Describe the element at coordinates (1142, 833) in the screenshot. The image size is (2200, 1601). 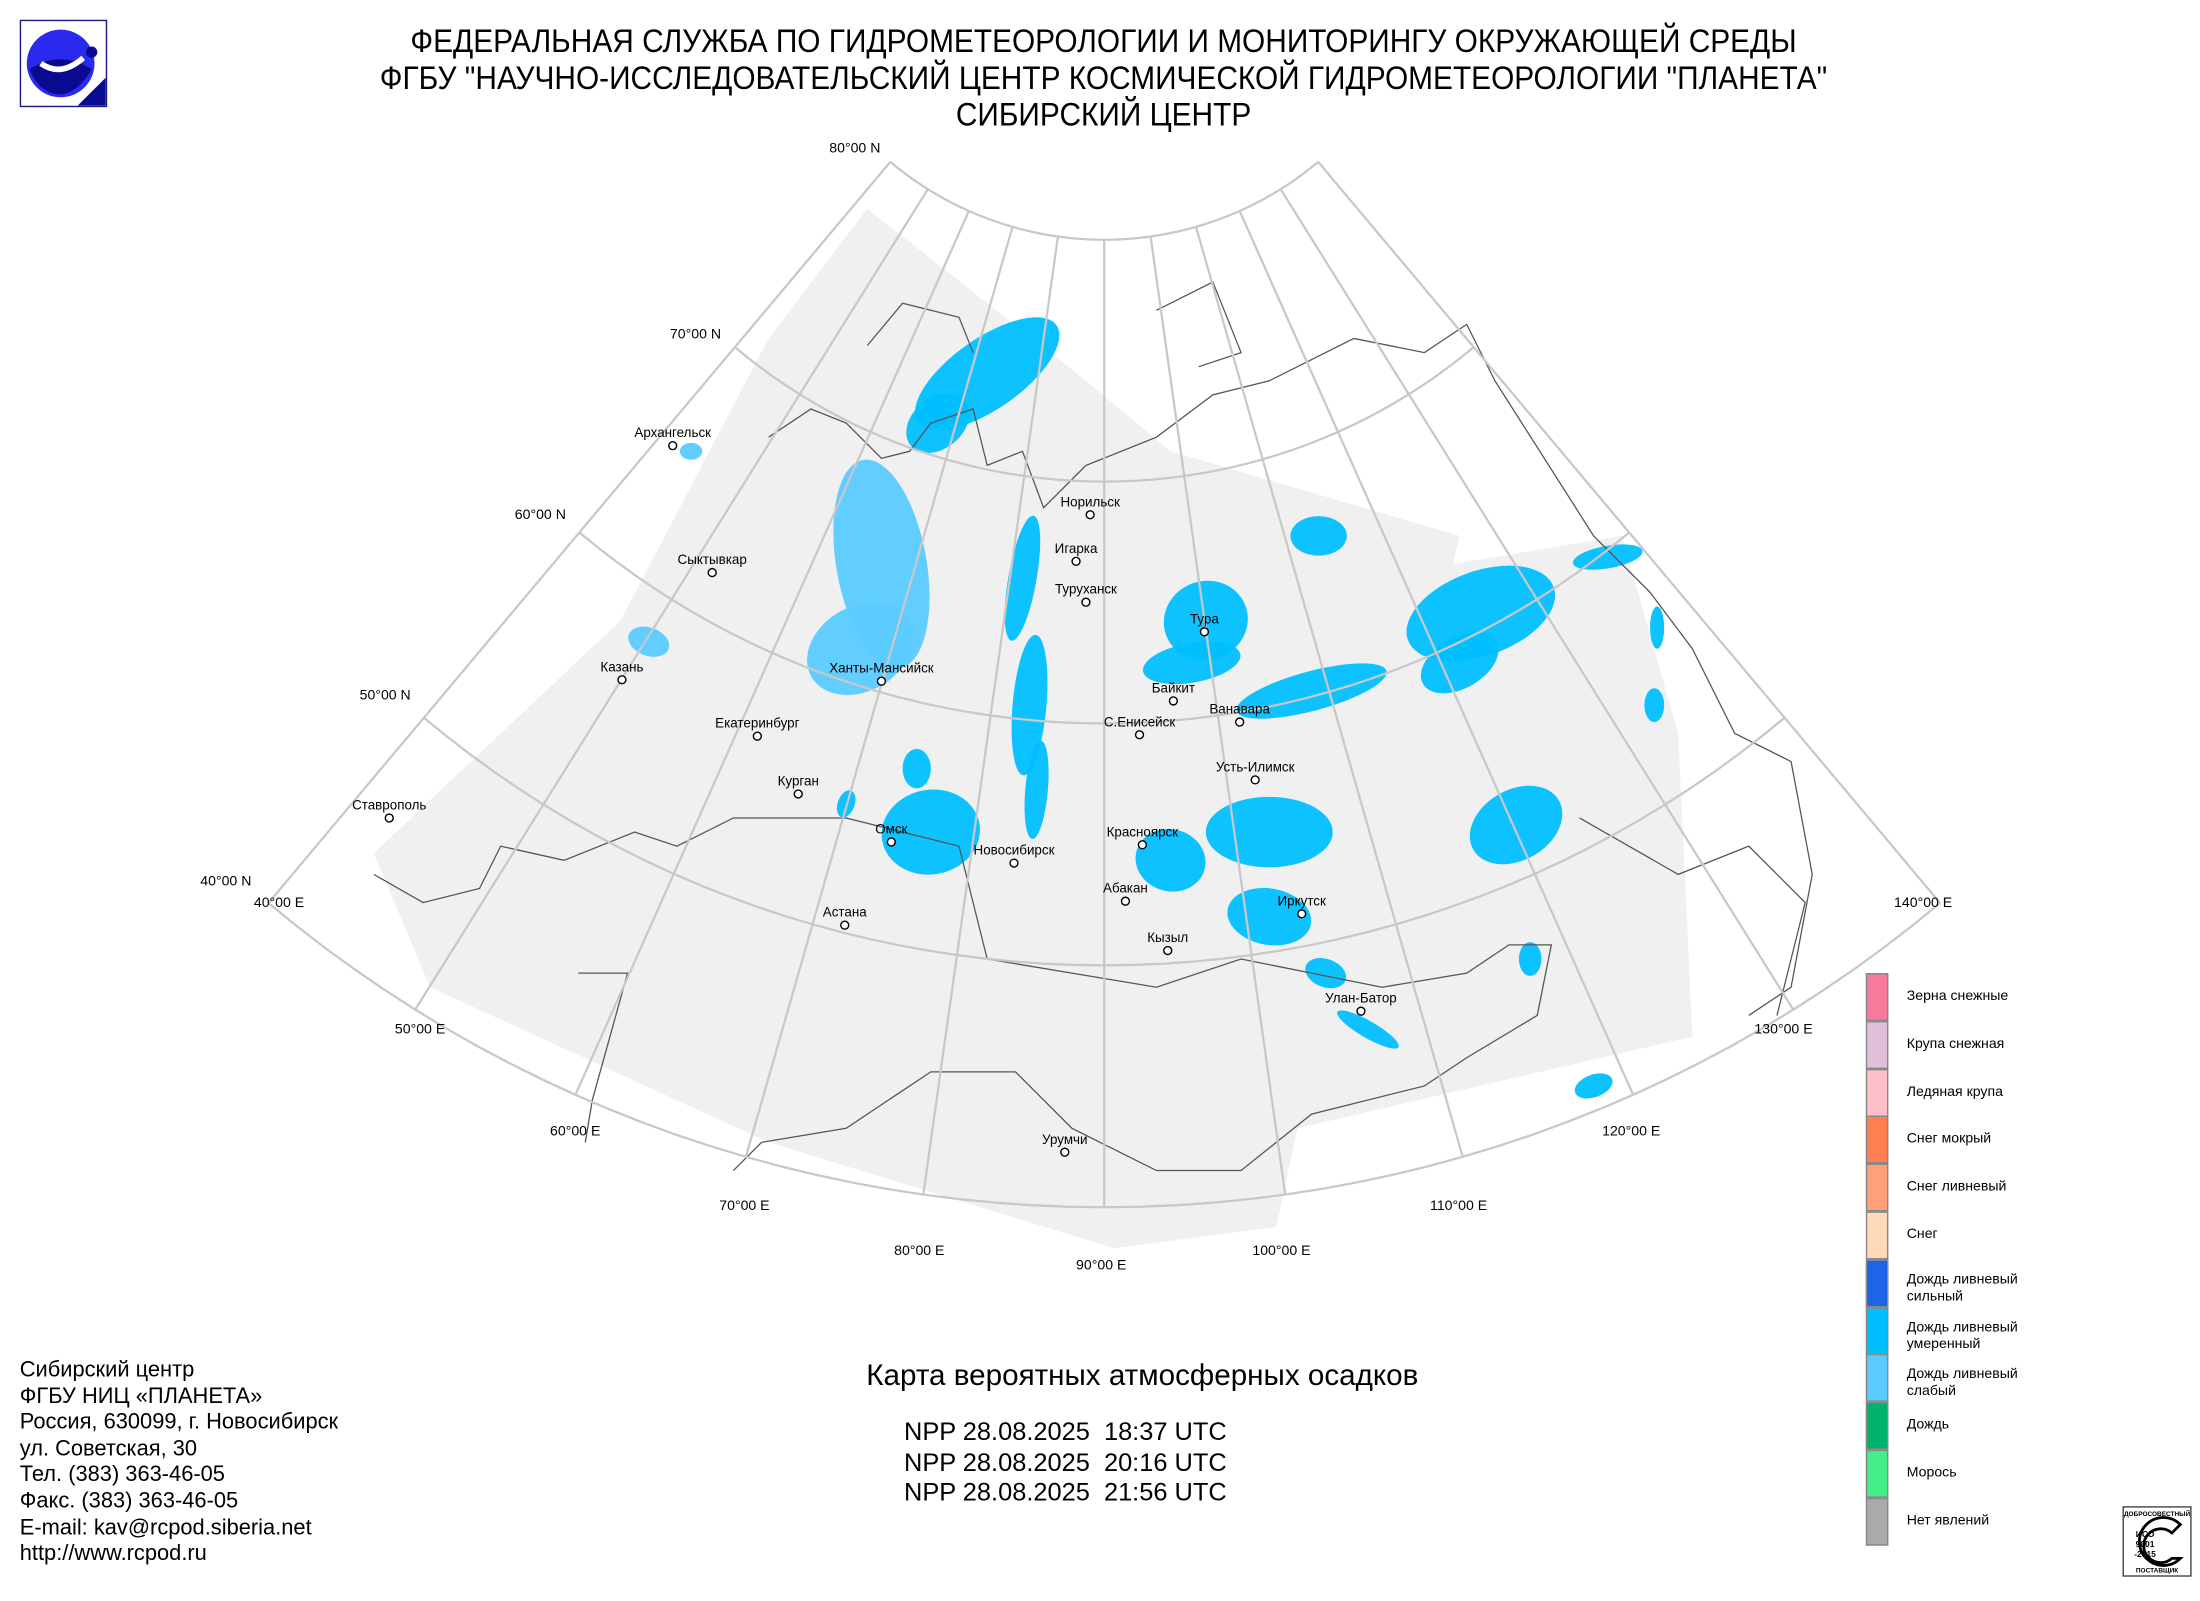
I see `city-label: Красноярск` at that location.